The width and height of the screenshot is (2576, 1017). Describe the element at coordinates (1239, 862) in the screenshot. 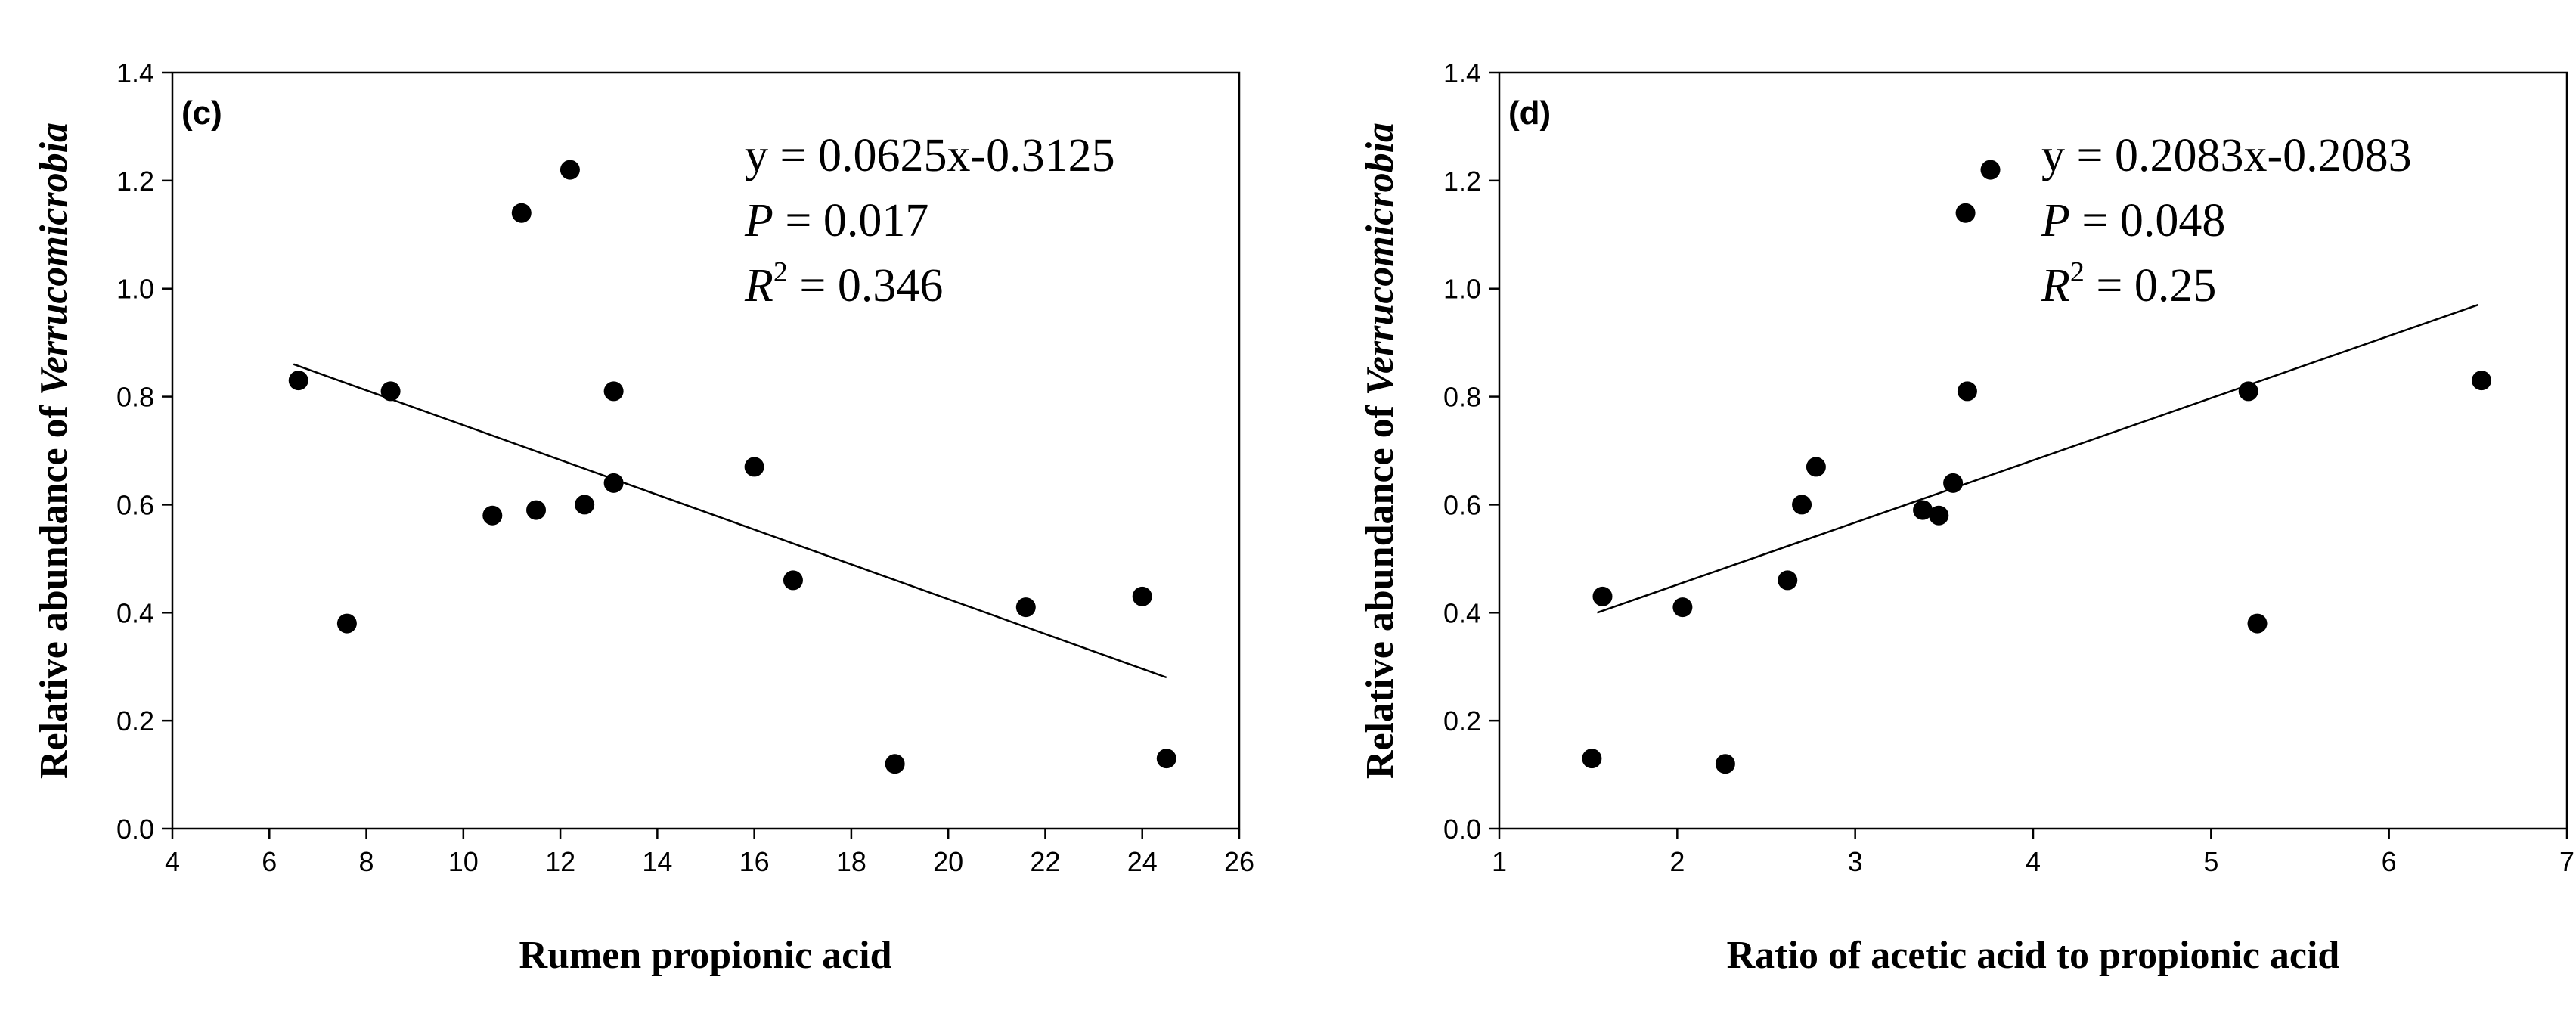

I see `panel-c-x-tick-label: 26` at that location.